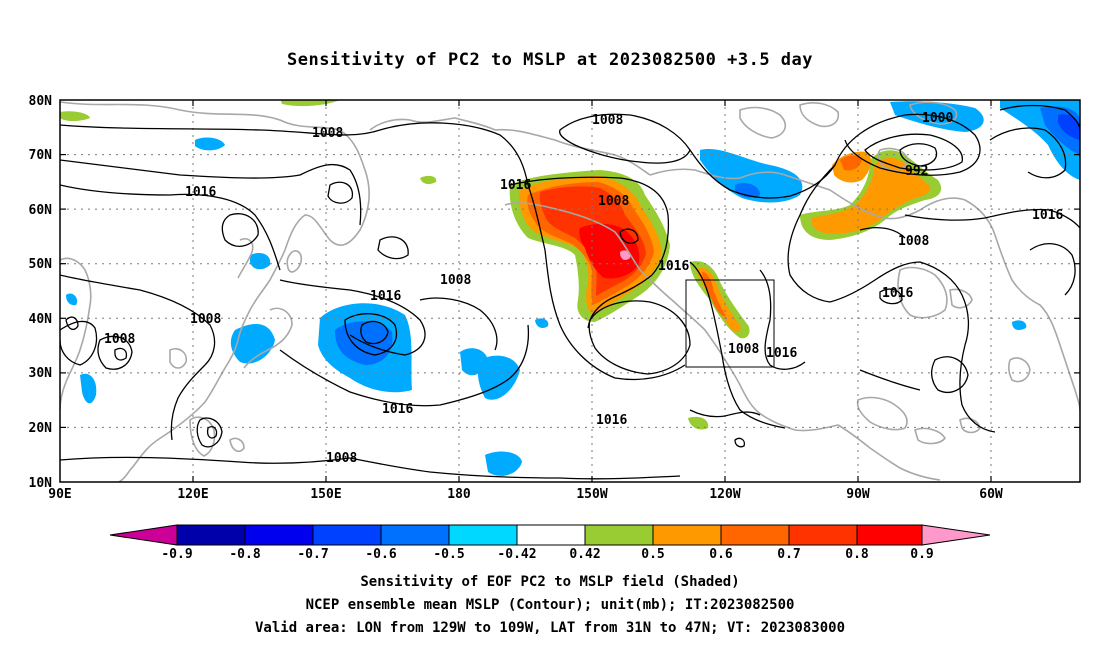 The image size is (1100, 650). I want to click on colorbar-label: -0.5, so click(448, 554).